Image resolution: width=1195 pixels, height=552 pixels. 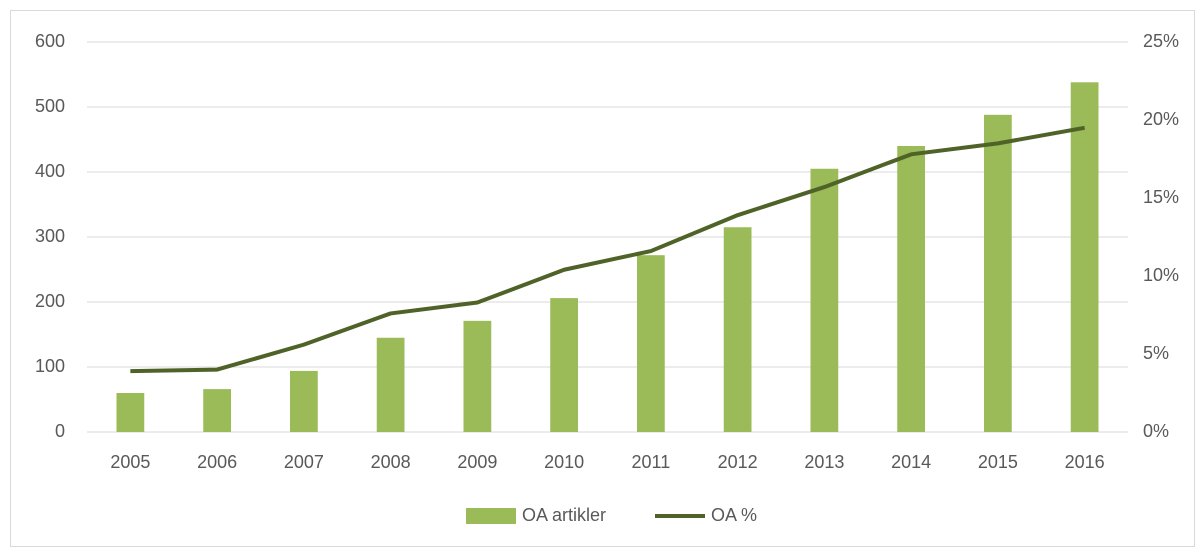 What do you see at coordinates (50, 301) in the screenshot?
I see `y-tick-label: 200` at bounding box center [50, 301].